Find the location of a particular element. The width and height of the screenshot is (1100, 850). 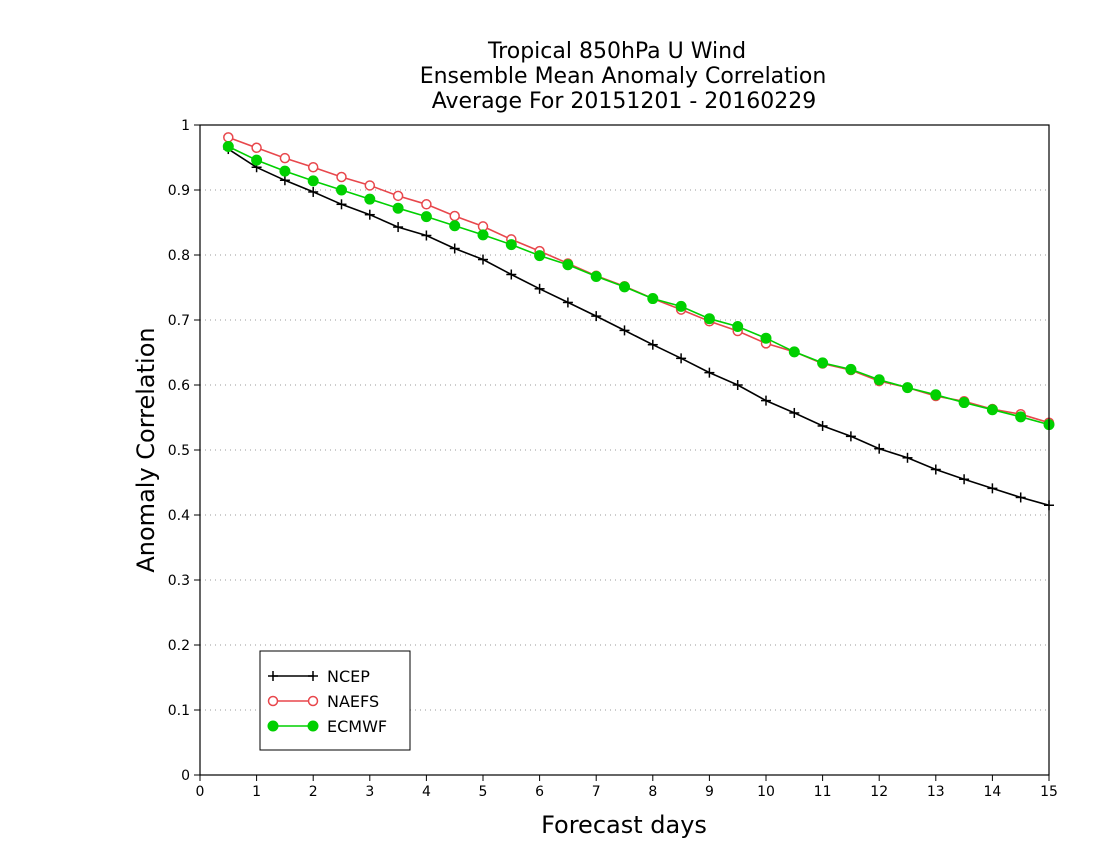

x-tick-label: 5 is located at coordinates (483, 792).